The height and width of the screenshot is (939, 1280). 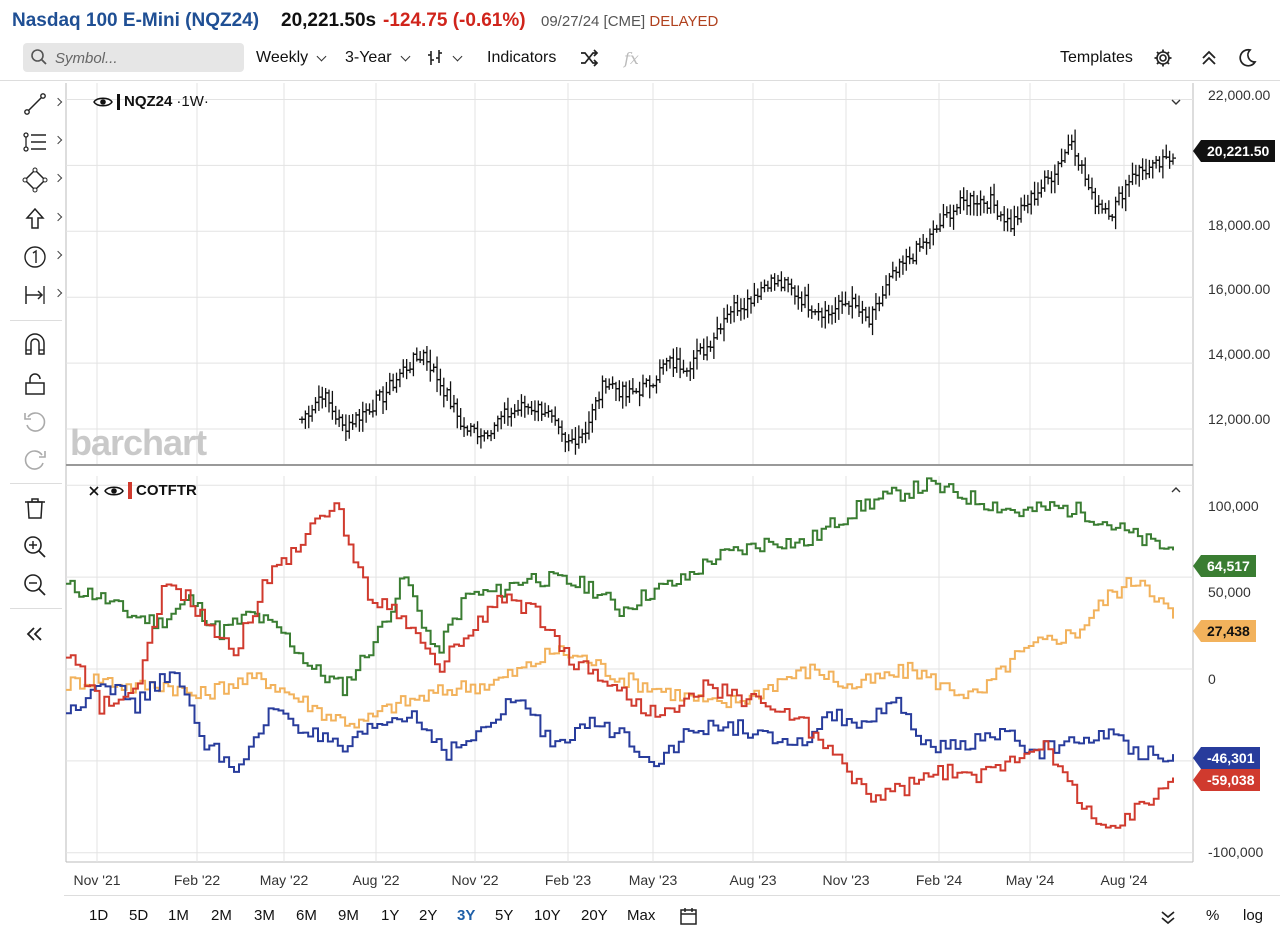 What do you see at coordinates (1229, 592) in the screenshot?
I see `cot-y-label: 50,000` at bounding box center [1229, 592].